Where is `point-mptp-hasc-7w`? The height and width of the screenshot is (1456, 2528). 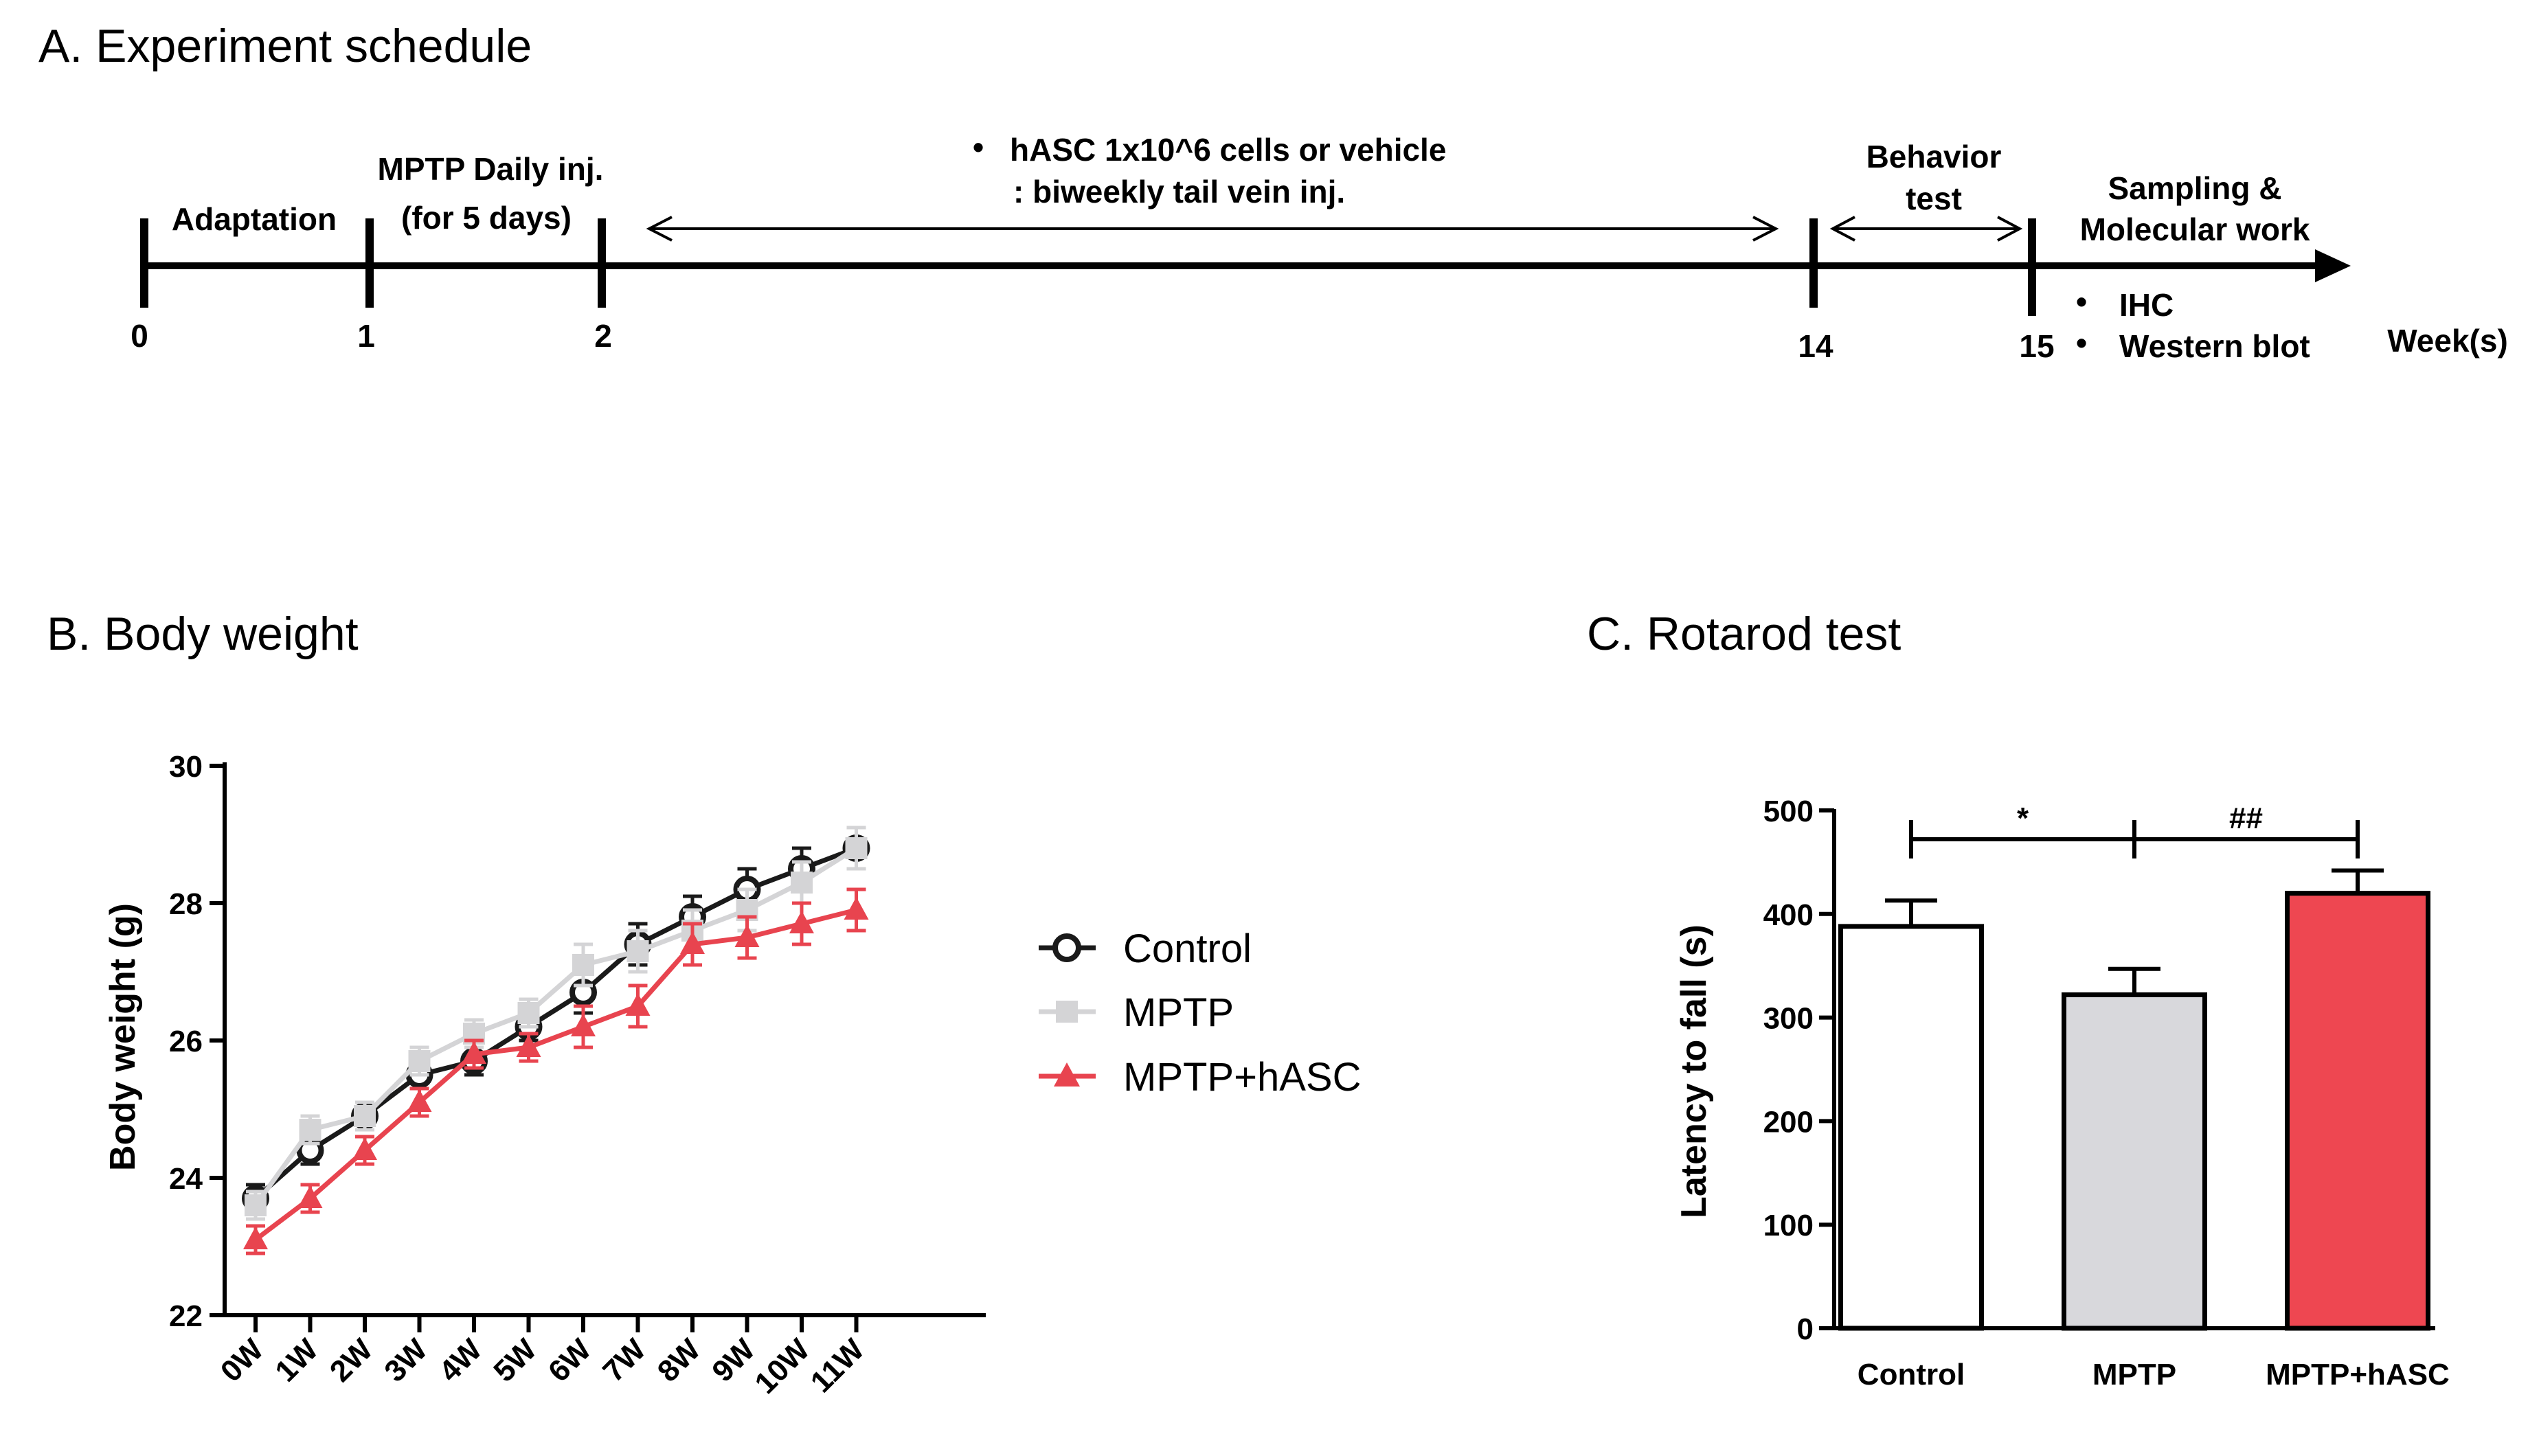 point-mptp-hasc-7w is located at coordinates (638, 1004).